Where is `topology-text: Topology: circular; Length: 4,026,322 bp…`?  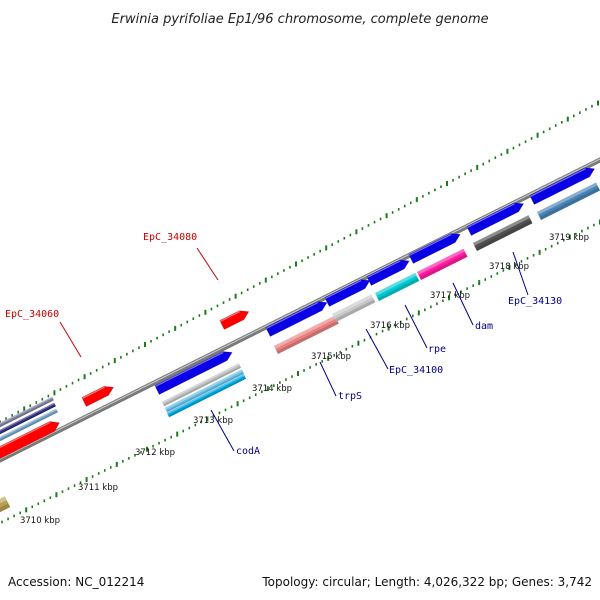 topology-text: Topology: circular; Length: 4,026,322 bp… is located at coordinates (426, 582).